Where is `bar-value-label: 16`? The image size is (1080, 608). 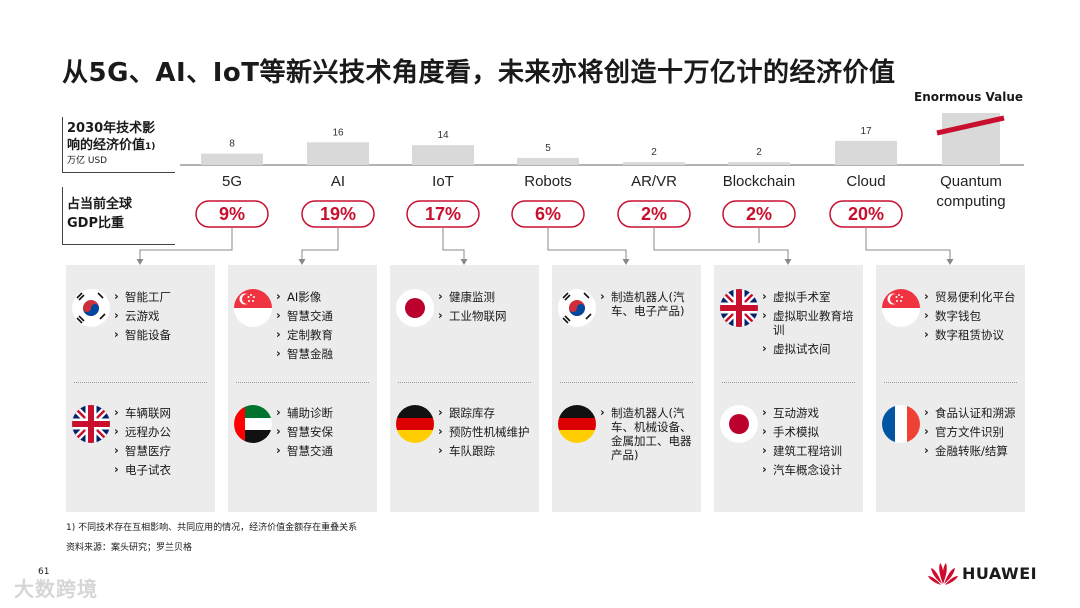 bar-value-label: 16 is located at coordinates (338, 132).